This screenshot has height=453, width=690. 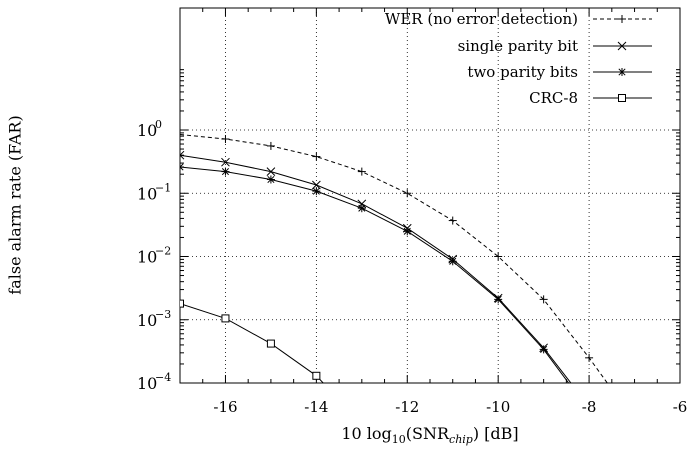 What do you see at coordinates (680, 407) in the screenshot?
I see `x-tick-label: -6` at bounding box center [680, 407].